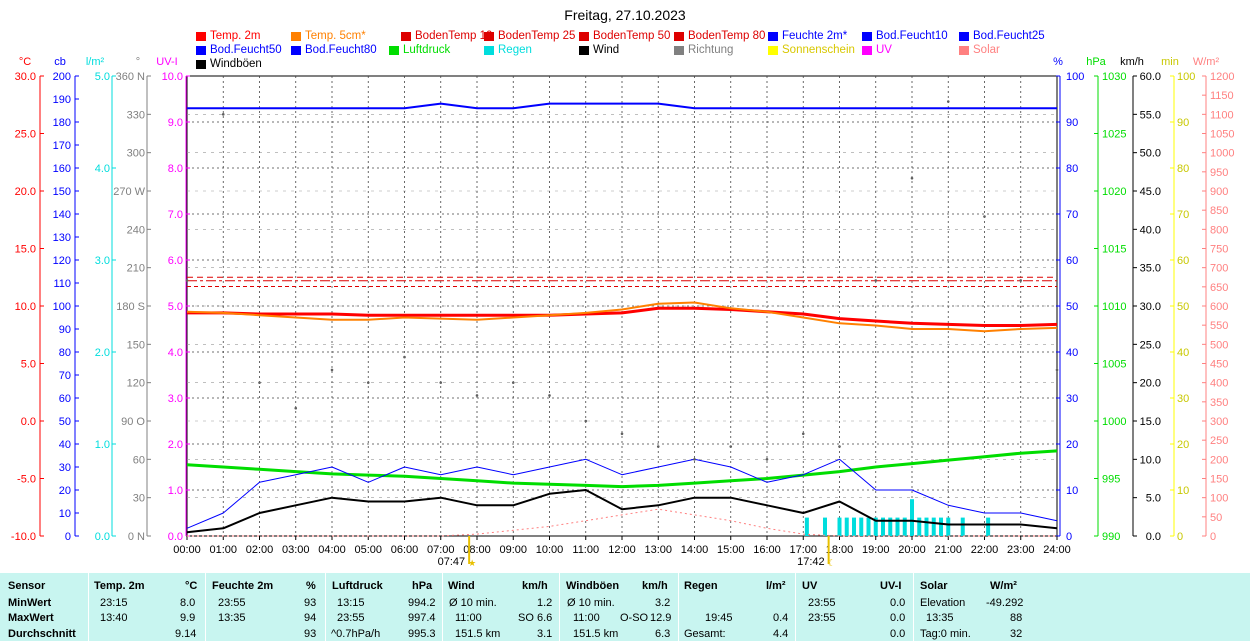 Image resolution: width=1250 pixels, height=641 pixels. I want to click on hum-tick-label: 100, so click(1075, 77).